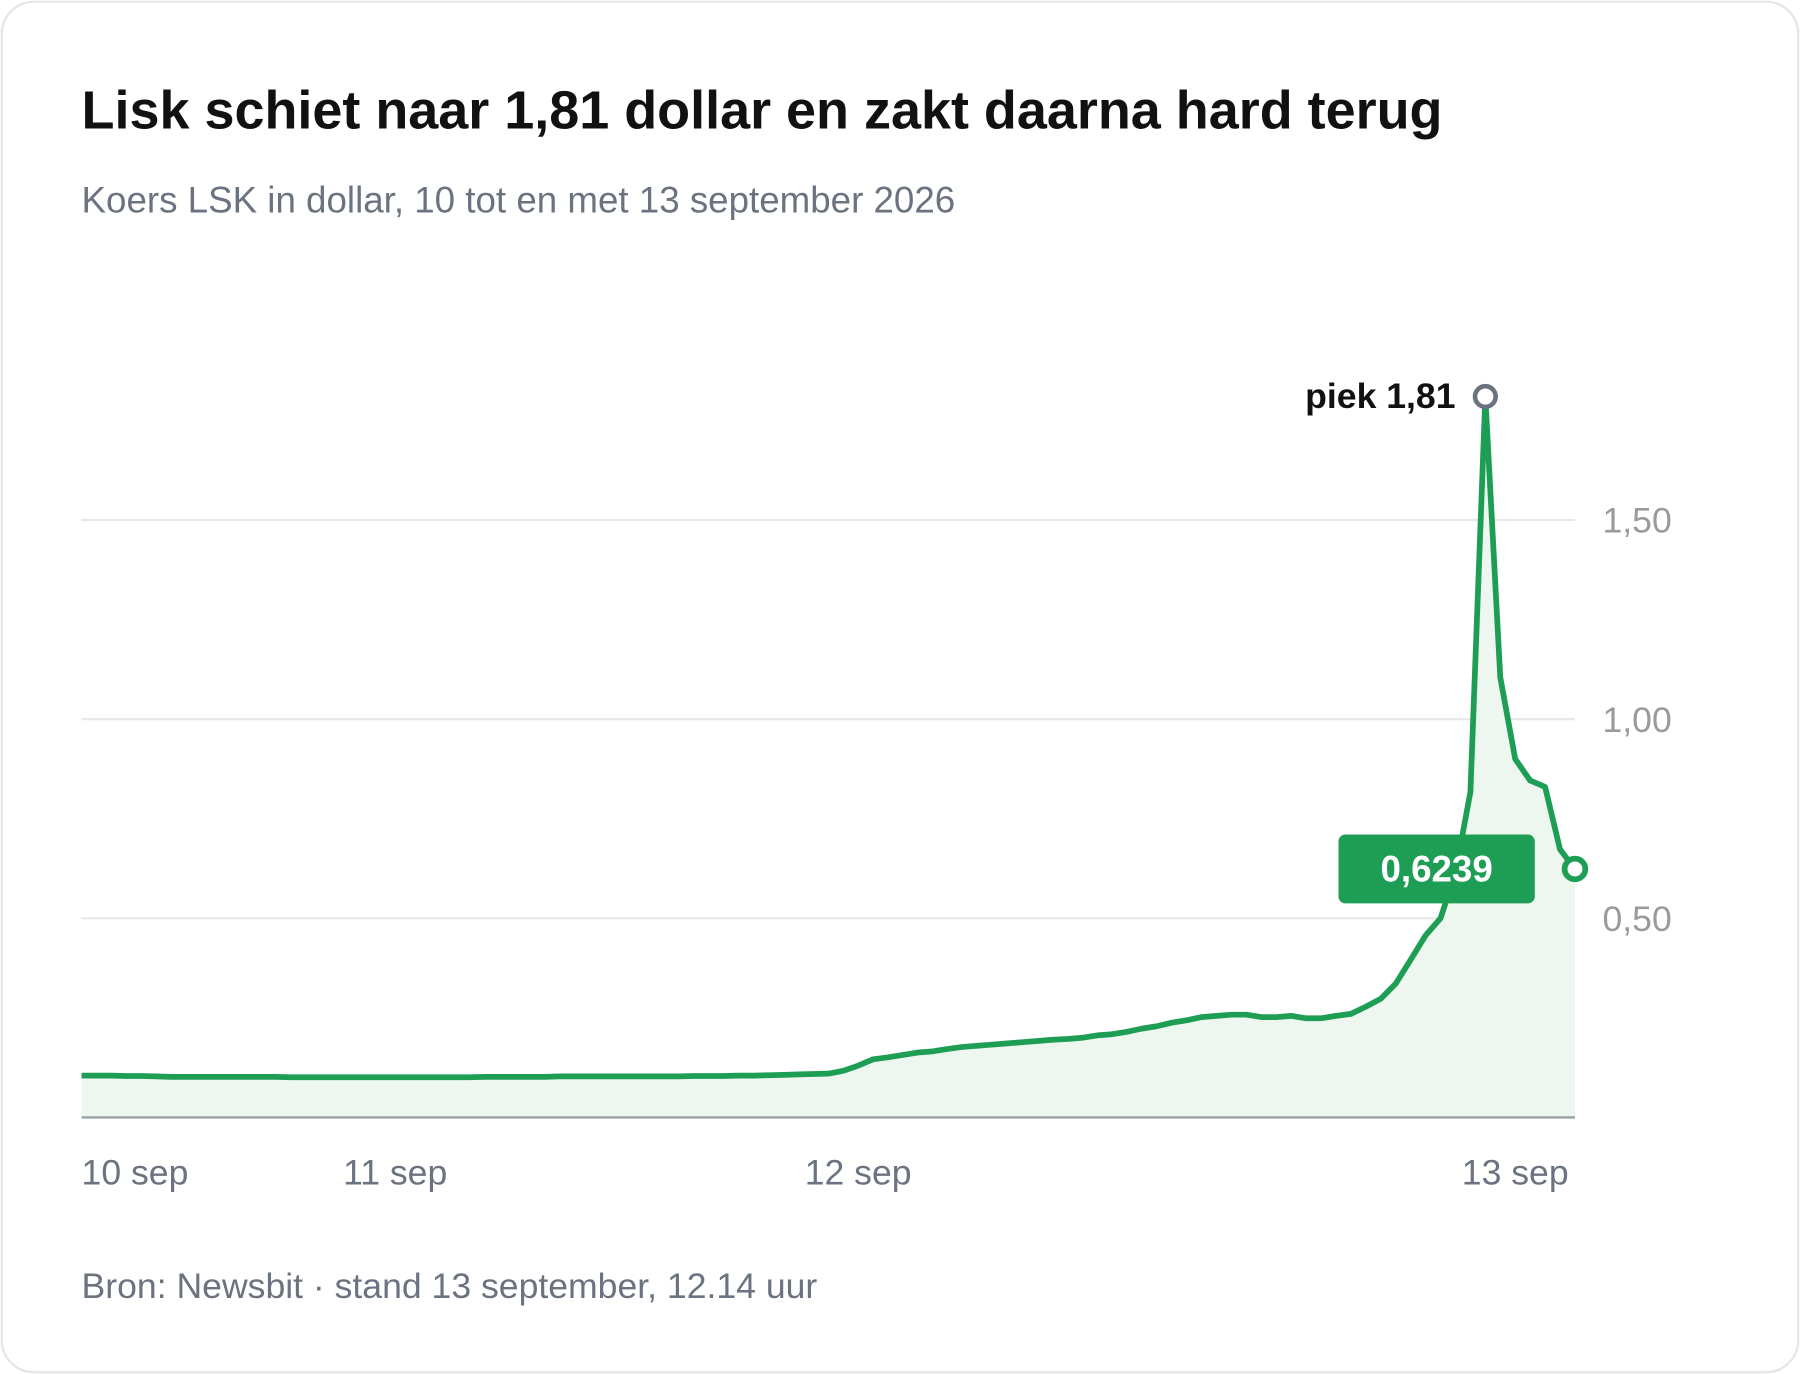  I want to click on peak-marker, so click(1485, 396).